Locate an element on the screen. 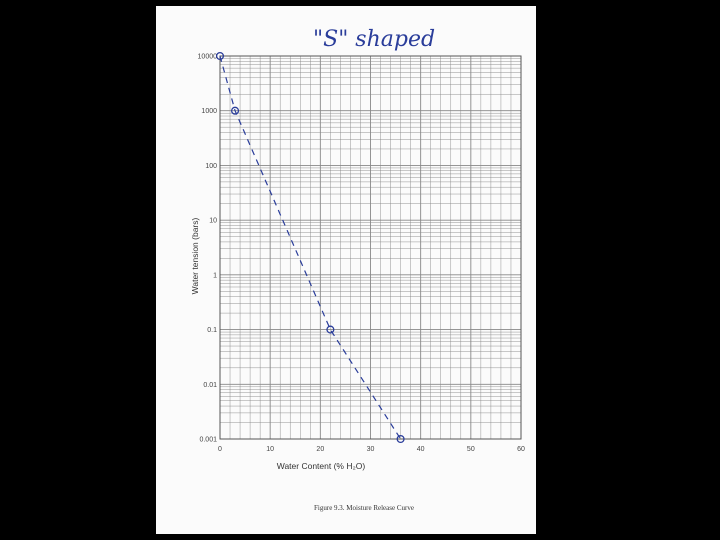  figure-caption: Figure 9.3. Moisture Release Curve is located at coordinates (364, 508).